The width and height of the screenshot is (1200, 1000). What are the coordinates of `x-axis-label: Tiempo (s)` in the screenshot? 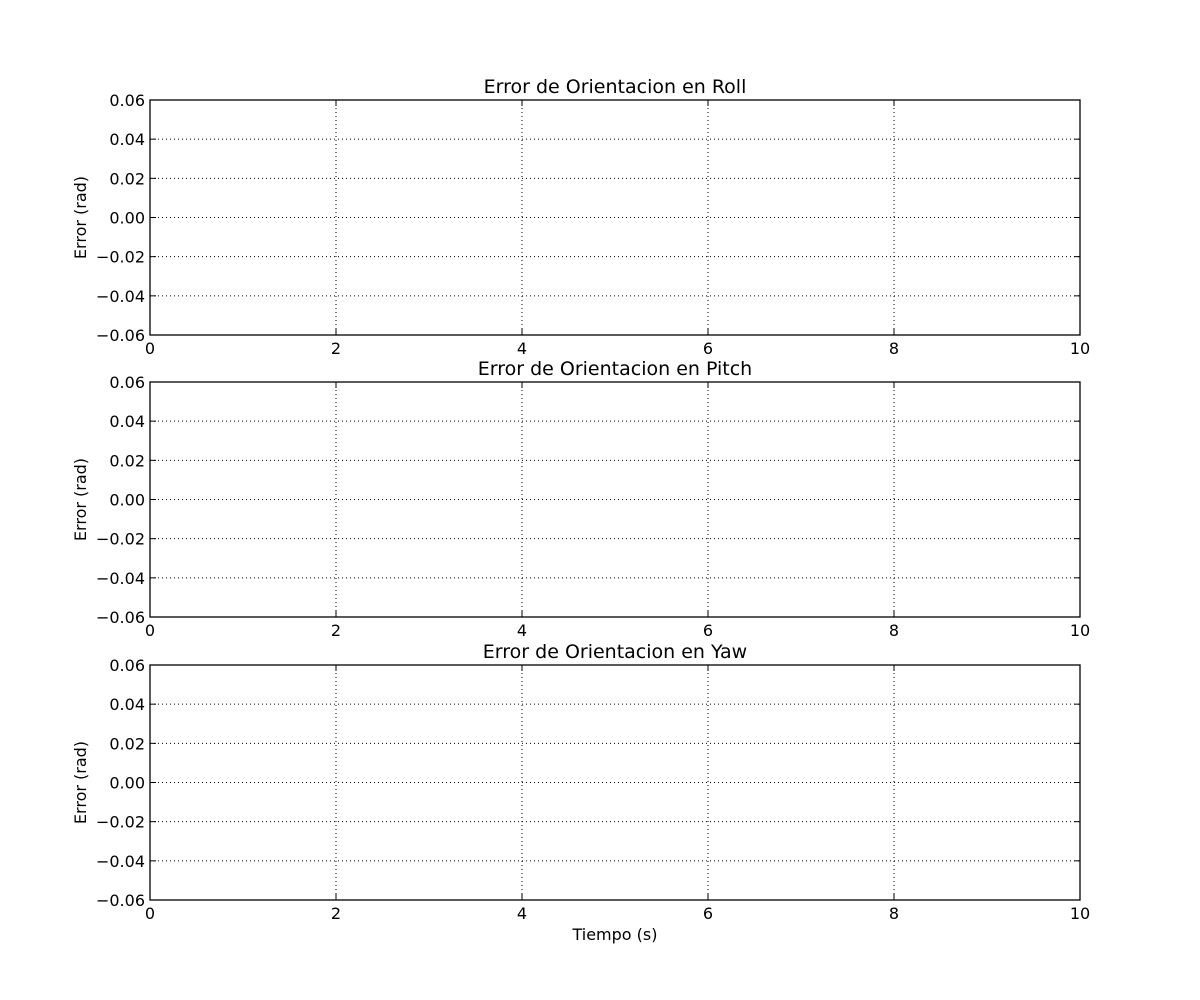 It's located at (614, 934).